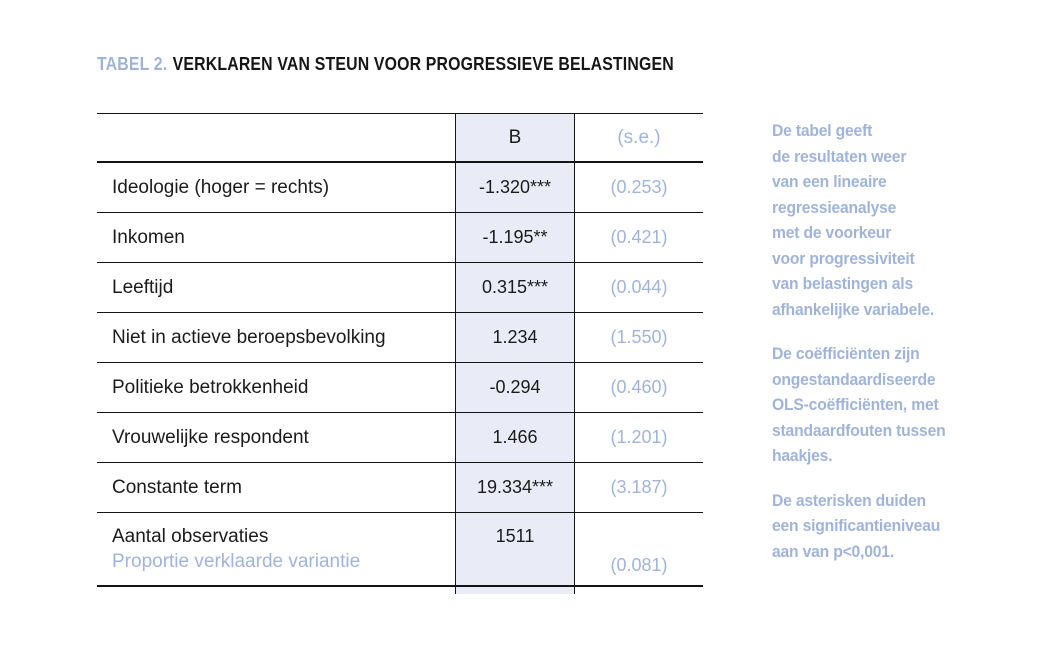  What do you see at coordinates (515, 437) in the screenshot?
I see `row-b-value: 1.466` at bounding box center [515, 437].